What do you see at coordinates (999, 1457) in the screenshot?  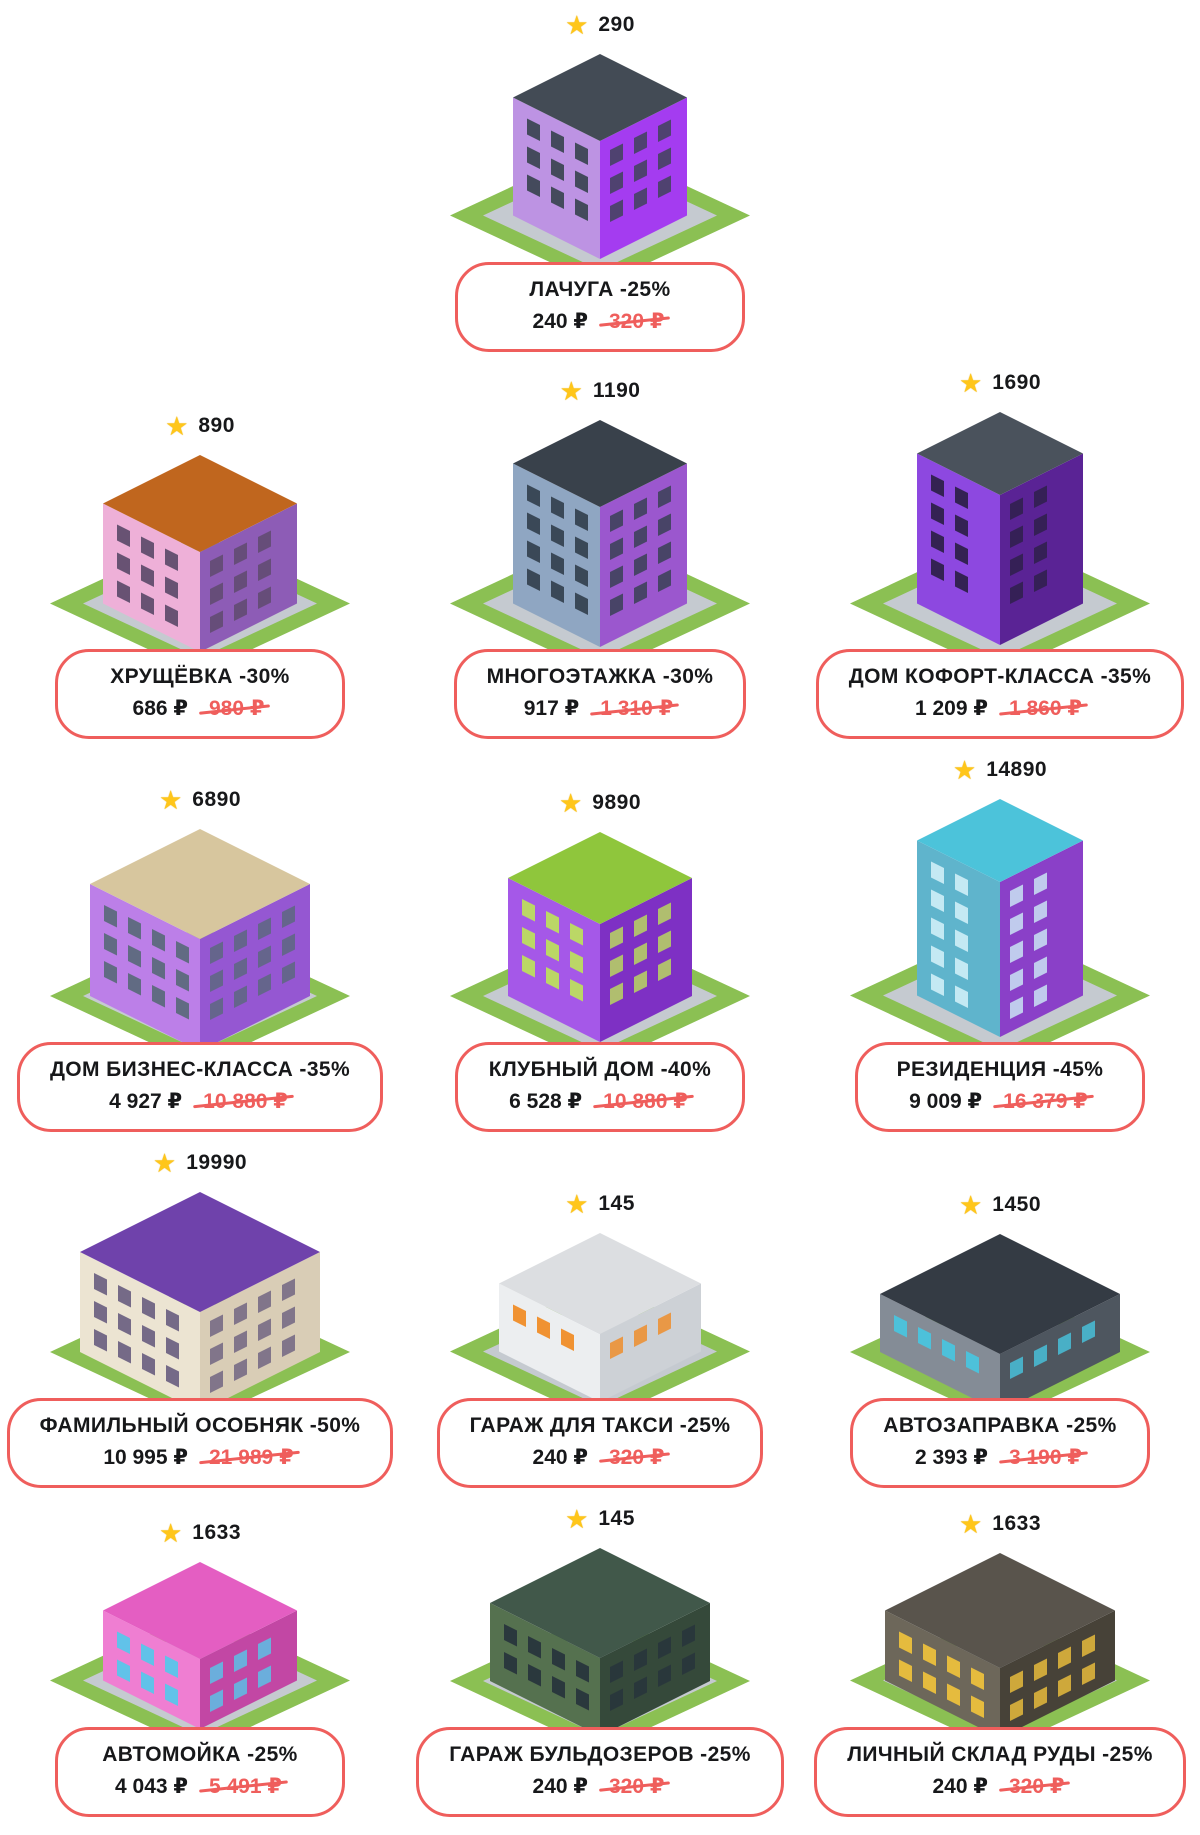 I see `price-line: 2 393 ₽ 3 190 ₽` at bounding box center [999, 1457].